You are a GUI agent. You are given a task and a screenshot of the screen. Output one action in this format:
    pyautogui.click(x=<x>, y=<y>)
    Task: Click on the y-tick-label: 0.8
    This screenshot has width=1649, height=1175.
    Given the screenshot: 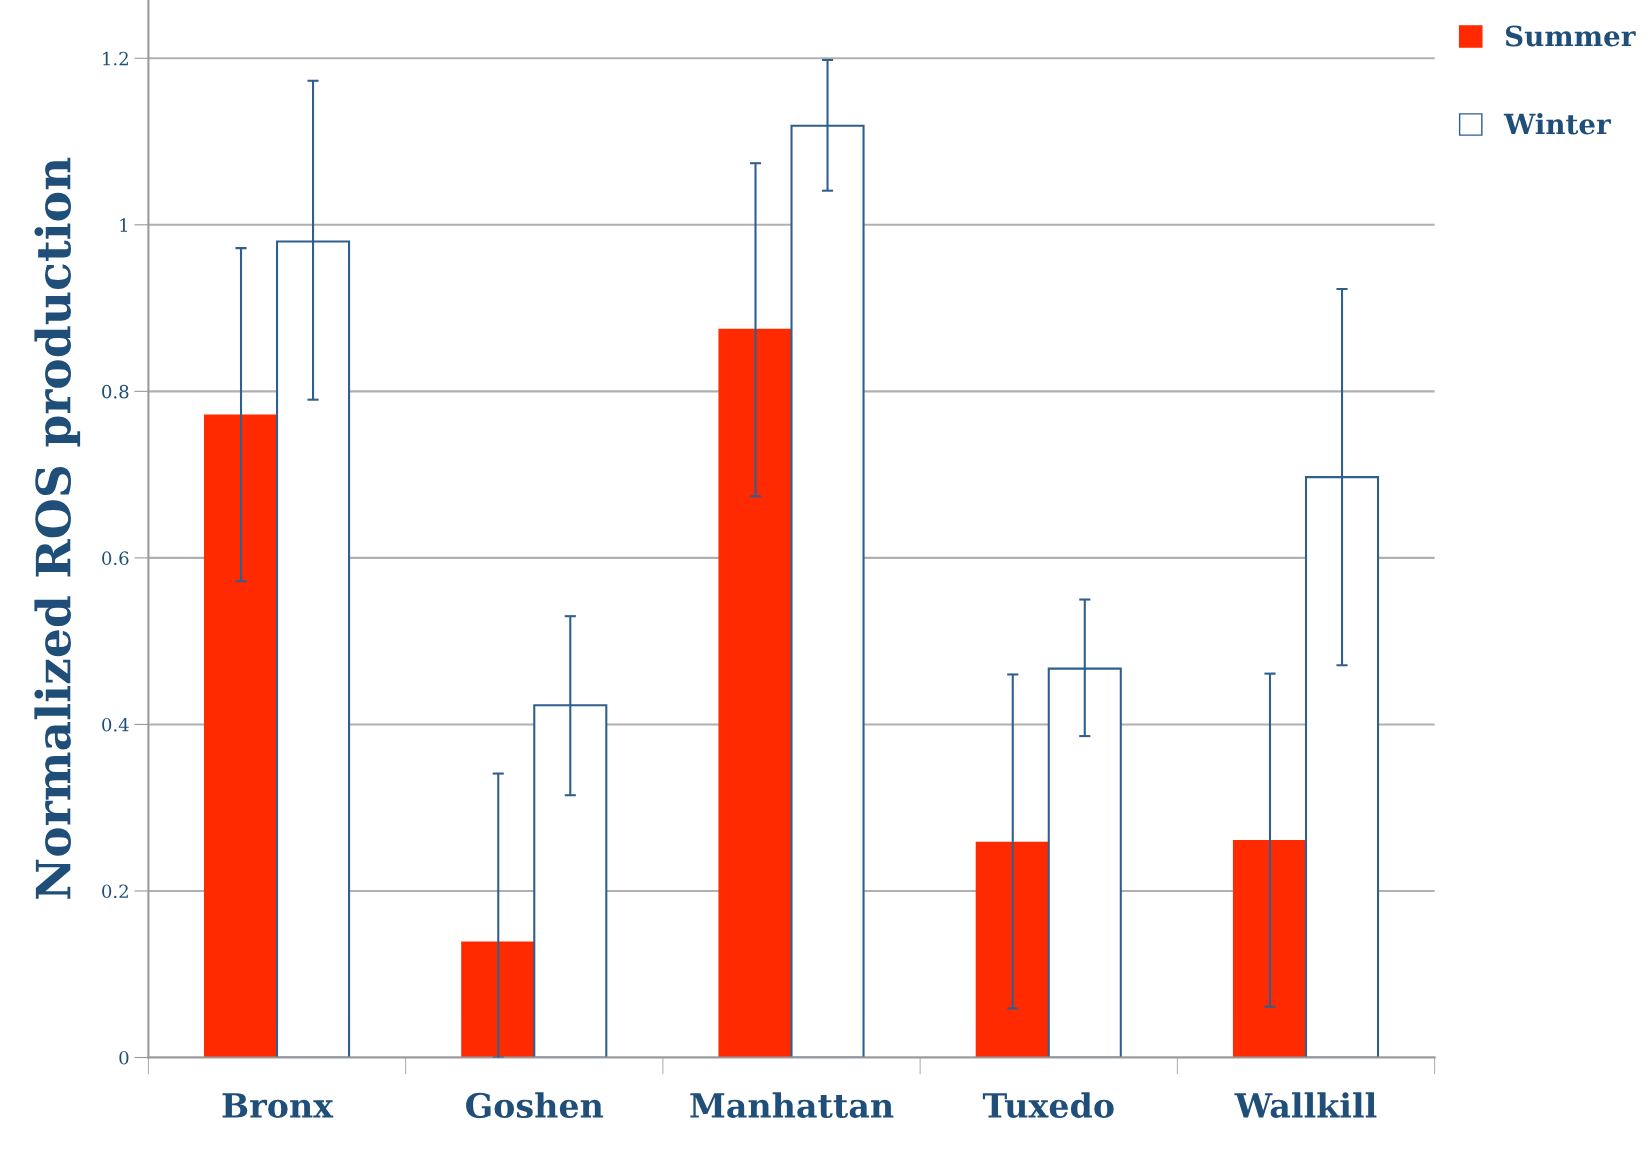 What is the action you would take?
    pyautogui.click(x=115, y=391)
    